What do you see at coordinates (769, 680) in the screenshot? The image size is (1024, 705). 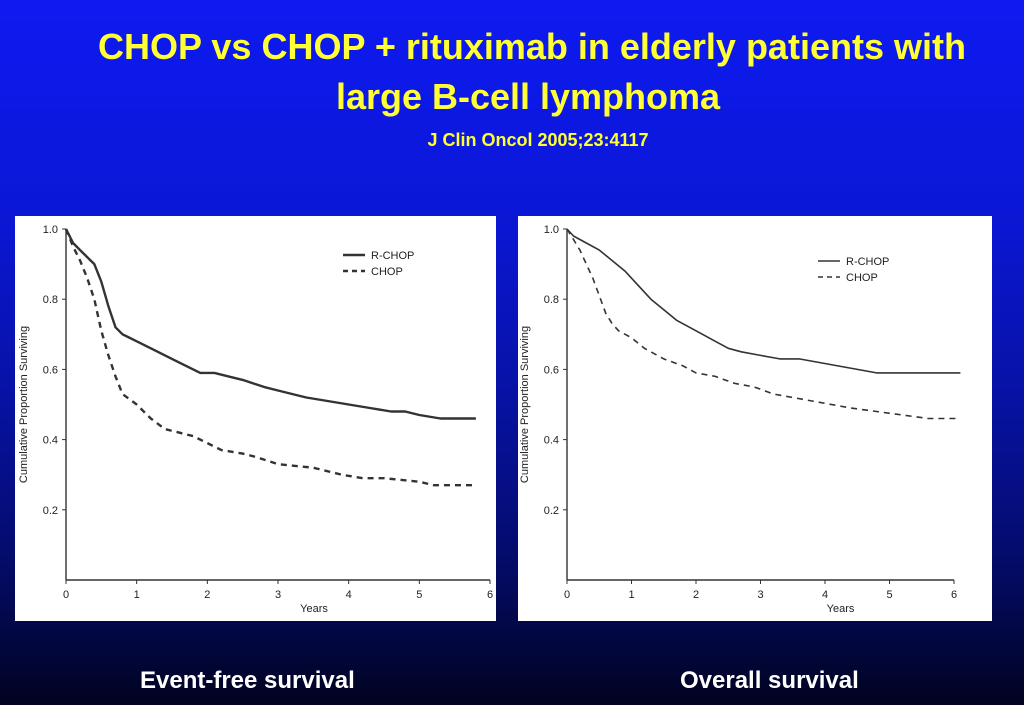 I see `caption-overall-survival: Overall survival` at bounding box center [769, 680].